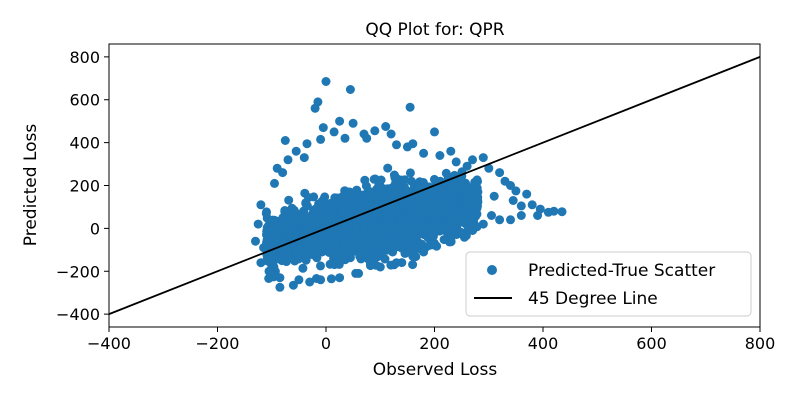  Describe the element at coordinates (78, 314) in the screenshot. I see `y-tick-label: −400` at that location.